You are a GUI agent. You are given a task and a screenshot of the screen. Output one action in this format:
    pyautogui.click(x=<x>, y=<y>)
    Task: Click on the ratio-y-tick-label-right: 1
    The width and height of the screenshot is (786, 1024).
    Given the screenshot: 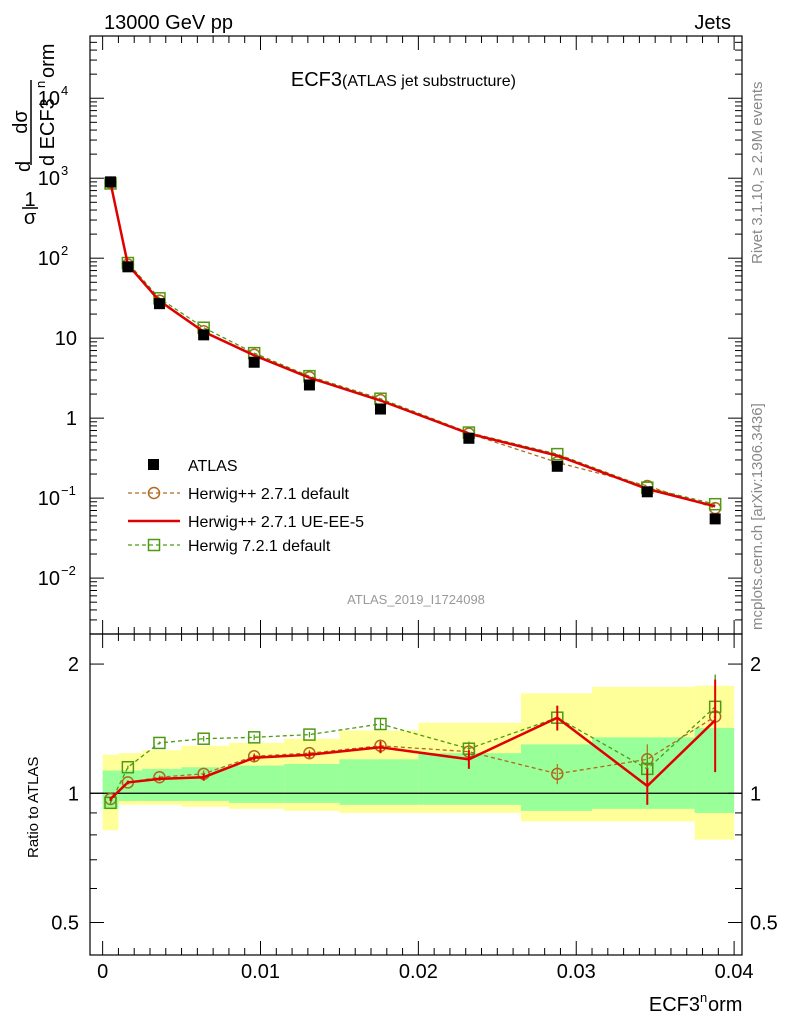 What is the action you would take?
    pyautogui.click(x=755, y=794)
    